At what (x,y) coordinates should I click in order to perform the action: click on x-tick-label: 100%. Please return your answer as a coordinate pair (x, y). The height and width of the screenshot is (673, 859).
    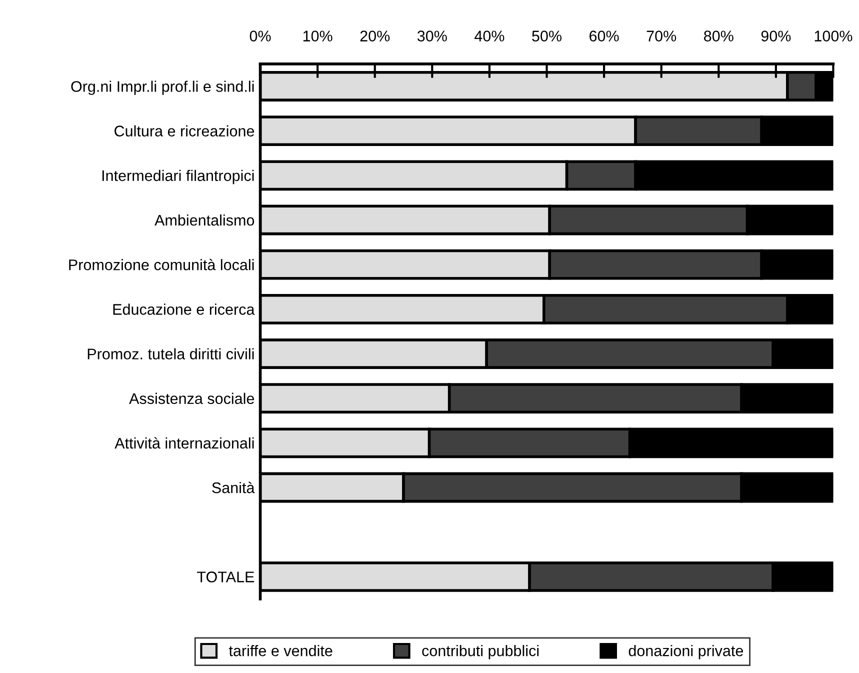
    Looking at the image, I should click on (833, 36).